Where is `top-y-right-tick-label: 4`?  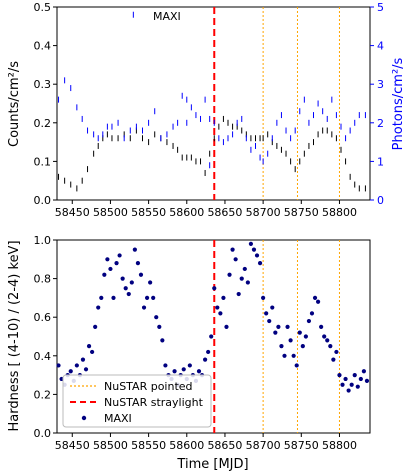 top-y-right-tick-label: 4 is located at coordinates (380, 46).